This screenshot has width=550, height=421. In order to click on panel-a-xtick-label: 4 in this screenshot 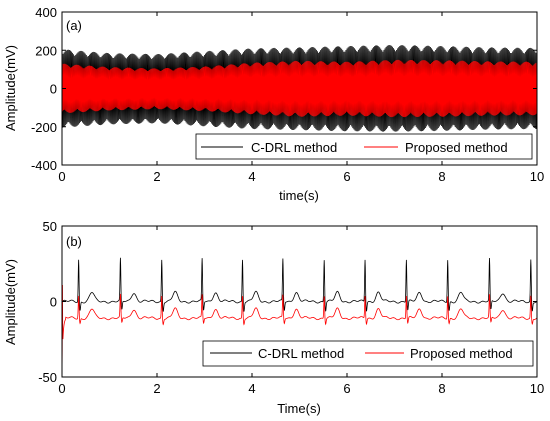, I will do `click(251, 176)`.